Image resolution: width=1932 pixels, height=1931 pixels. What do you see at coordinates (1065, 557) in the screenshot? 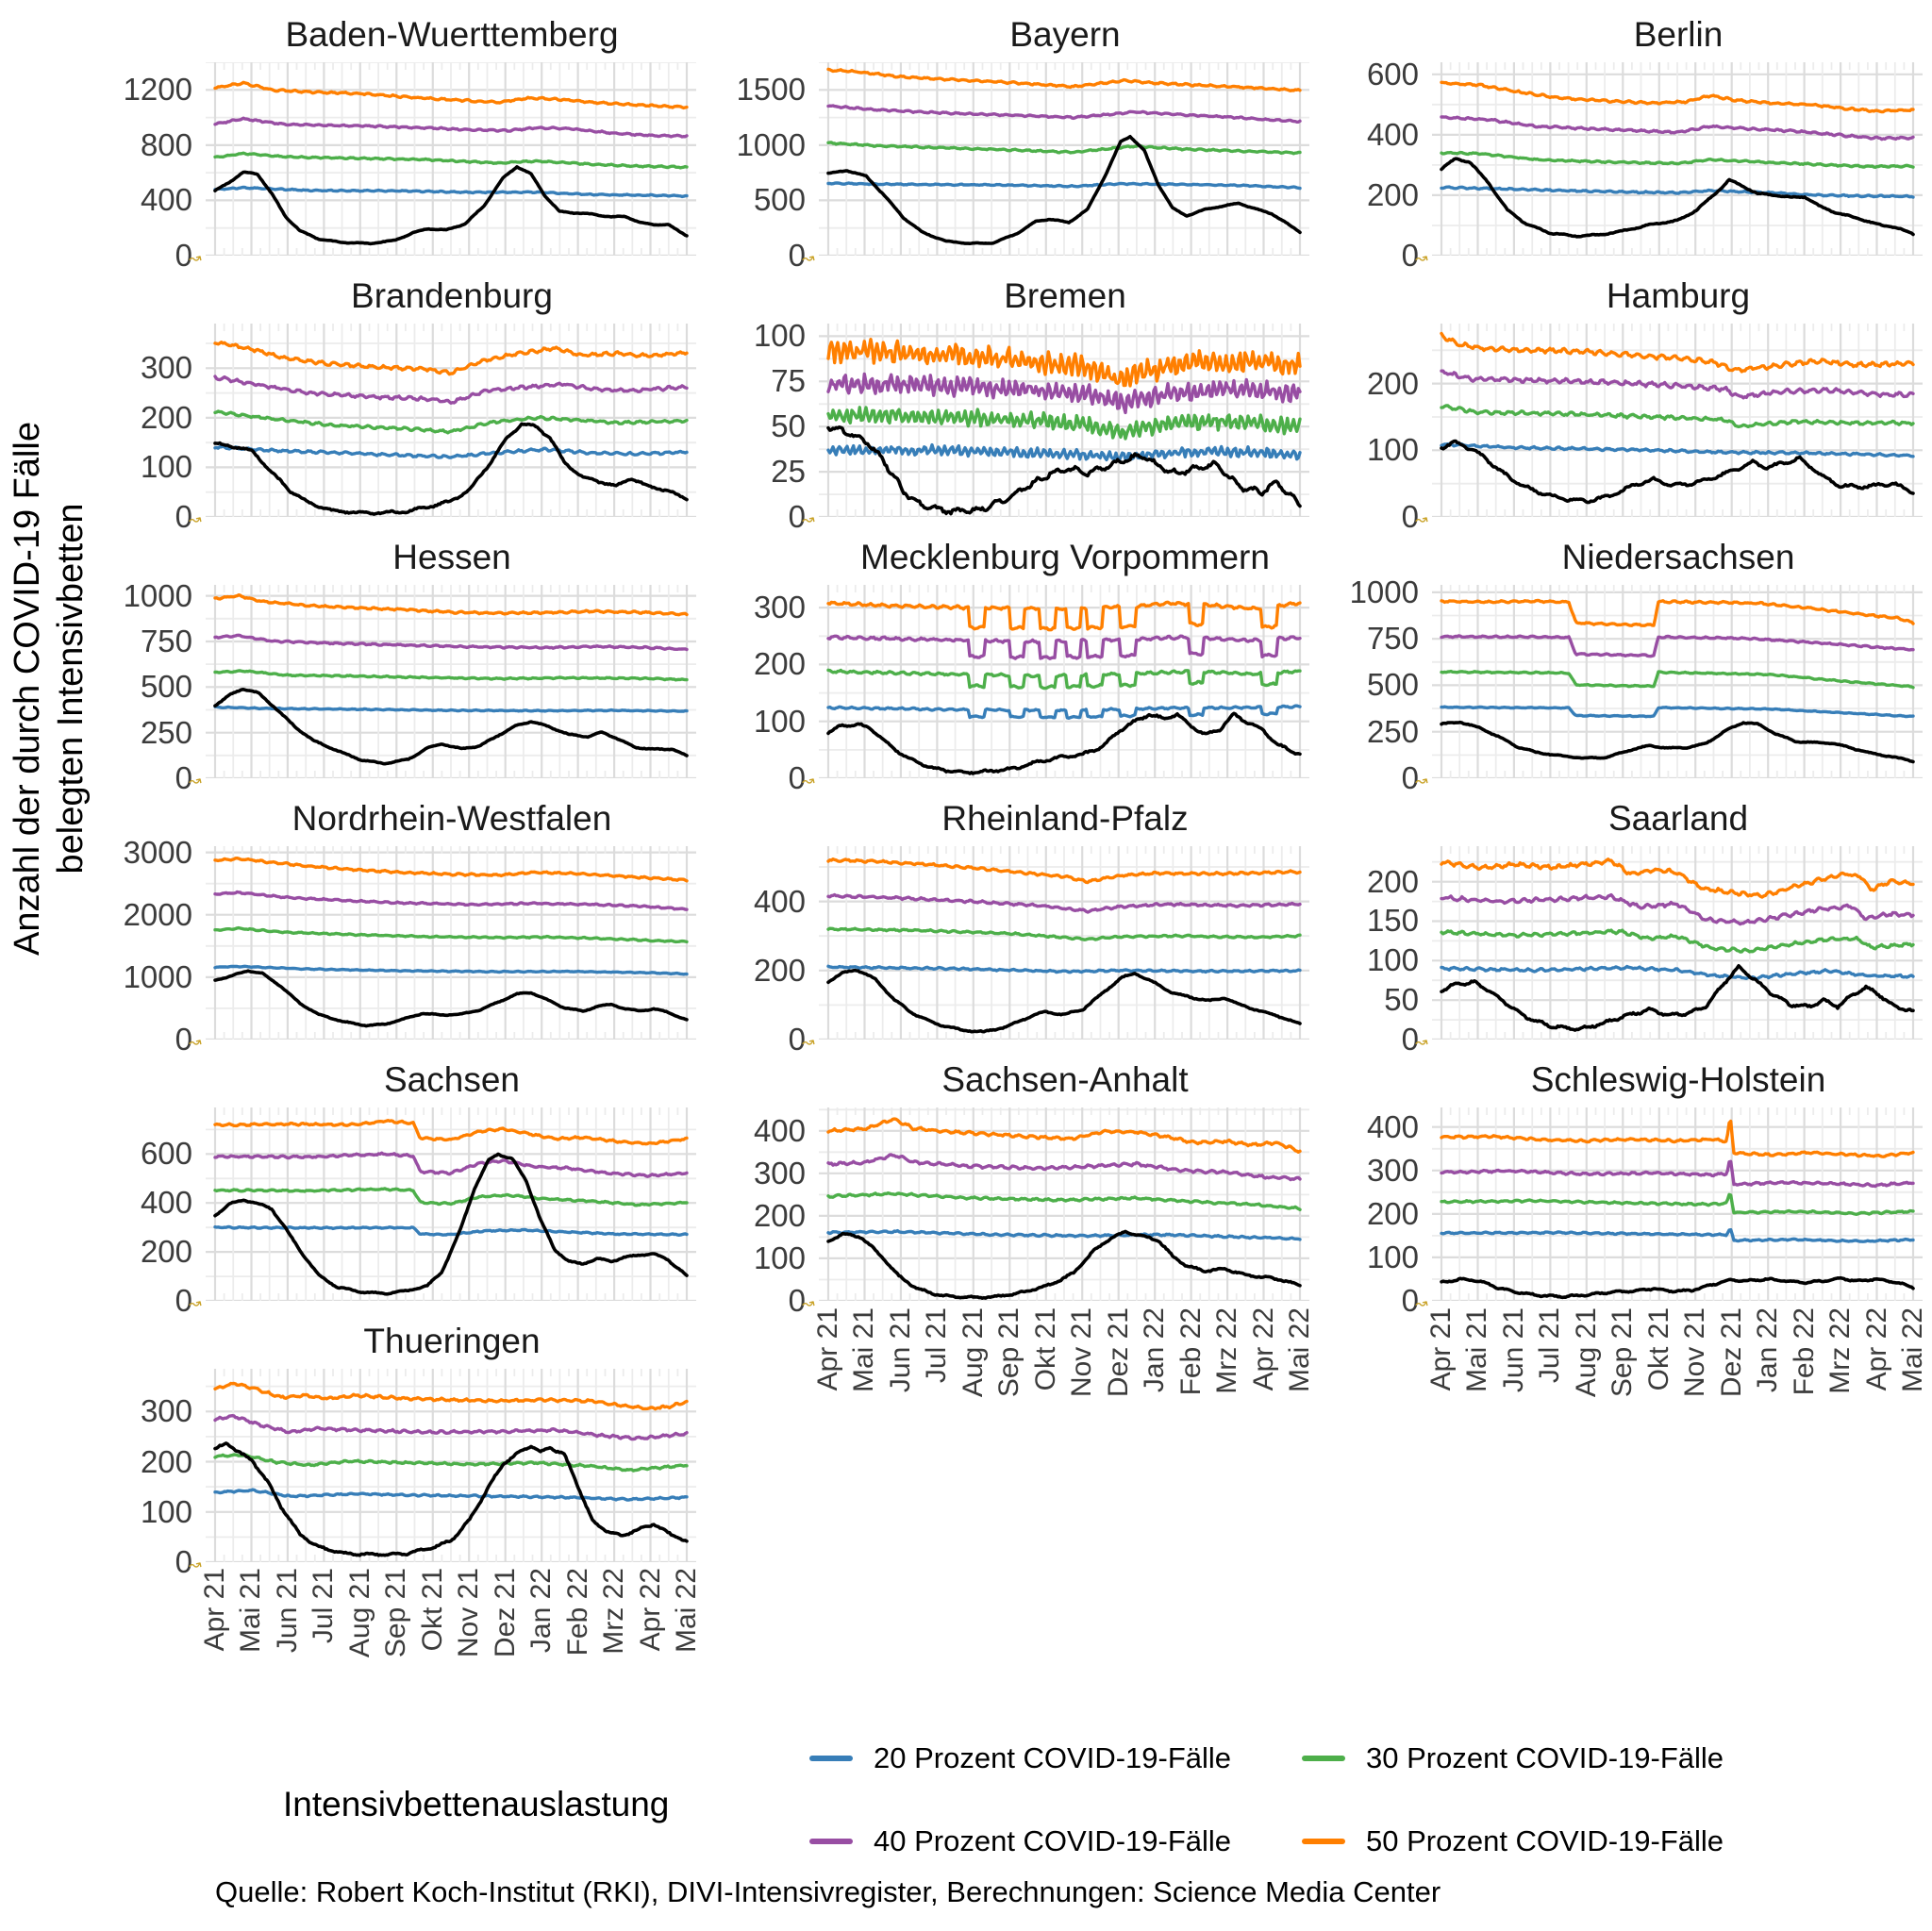
I see `panel-title: Mecklenburg Vorpommern` at bounding box center [1065, 557].